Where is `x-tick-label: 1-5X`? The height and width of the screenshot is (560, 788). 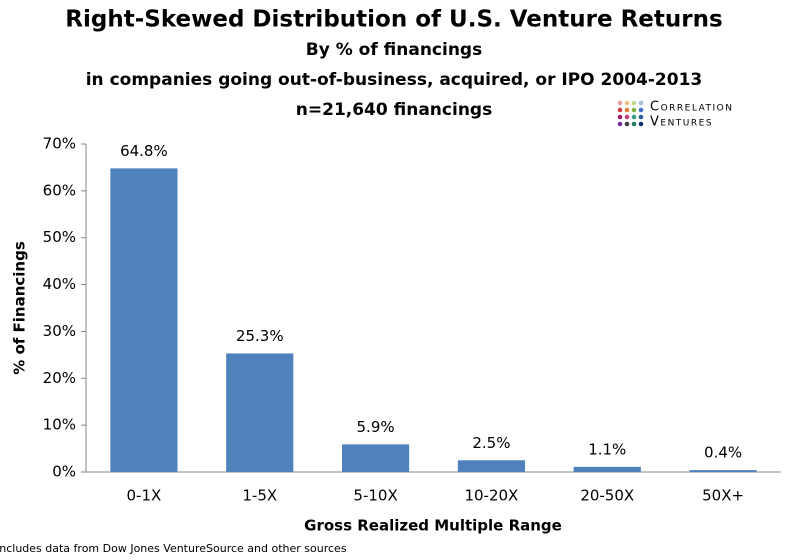
x-tick-label: 1-5X is located at coordinates (259, 496).